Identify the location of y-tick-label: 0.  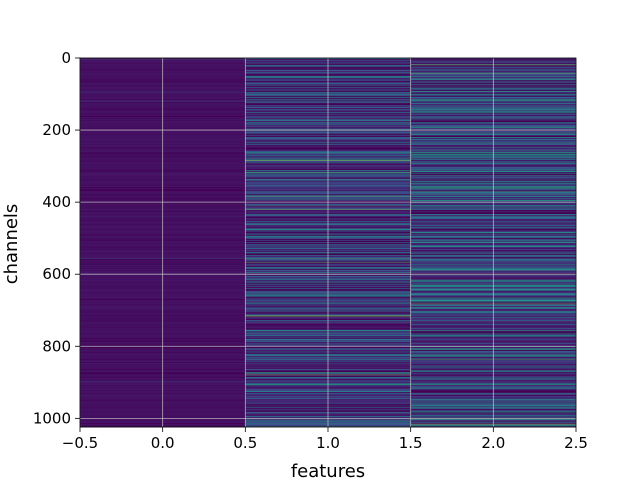
(66, 58).